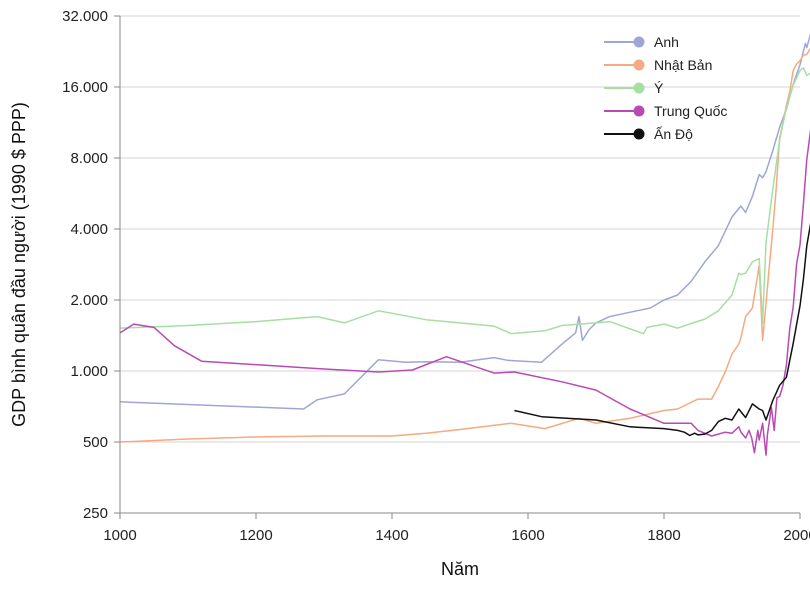  What do you see at coordinates (91, 265) in the screenshot?
I see `y-axis-ticks: 250 500 1.000 2.000 4.000 8.000 16.000 32.000` at bounding box center [91, 265].